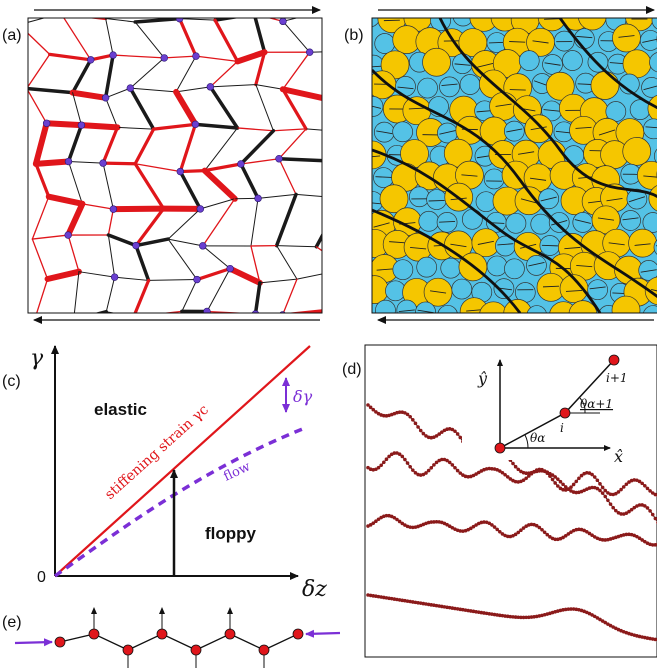 The height and width of the screenshot is (668, 657). Describe the element at coordinates (537, 438) in the screenshot. I see `inset-angle-a-label: θα` at that location.